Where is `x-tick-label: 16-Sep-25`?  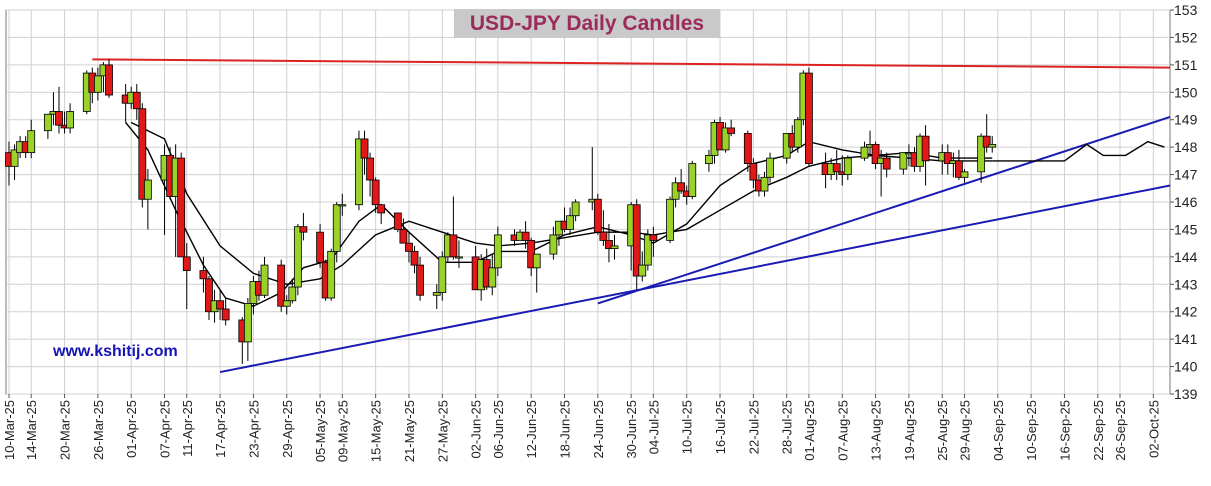
x-tick-label: 16-Sep-25 is located at coordinates (1064, 430).